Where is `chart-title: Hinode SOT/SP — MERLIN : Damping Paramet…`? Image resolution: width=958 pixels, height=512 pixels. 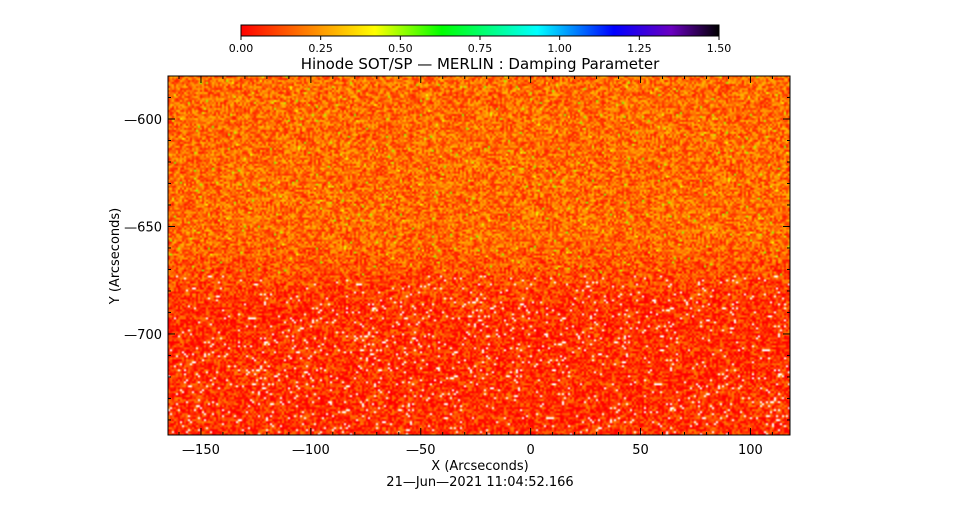
chart-title: Hinode SOT/SP — MERLIN : Damping Paramet… is located at coordinates (480, 64).